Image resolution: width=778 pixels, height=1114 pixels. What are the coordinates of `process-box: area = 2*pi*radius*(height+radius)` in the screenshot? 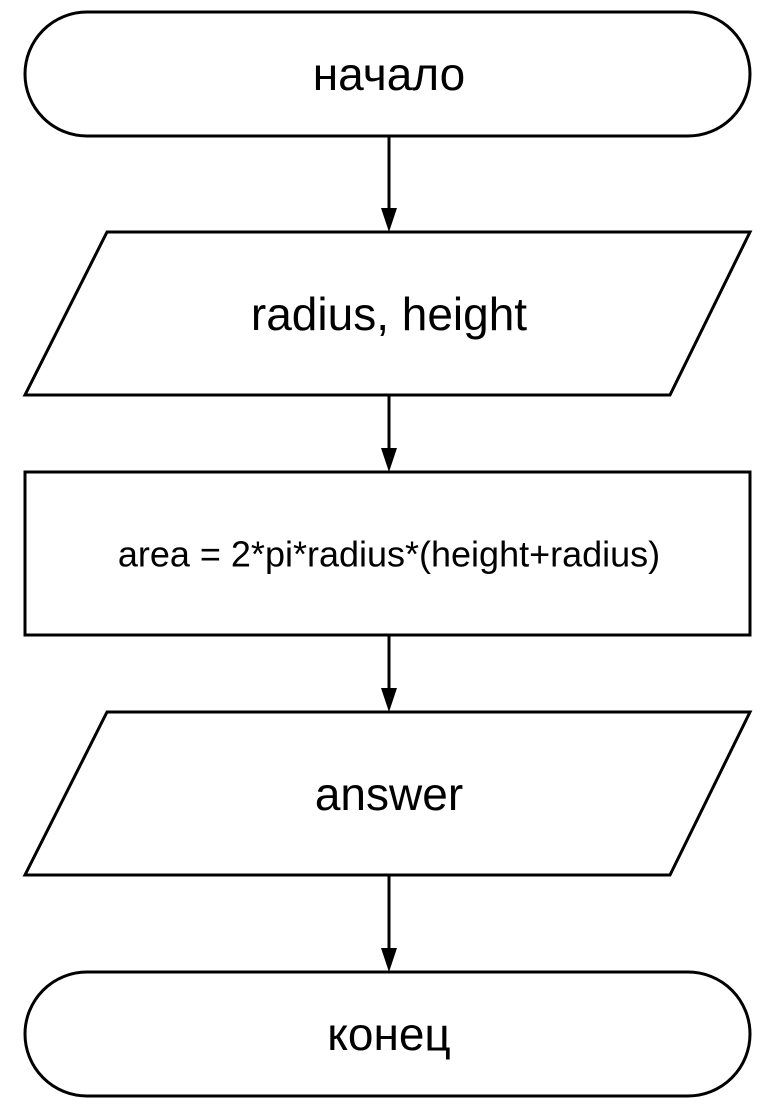 It's located at (387, 553).